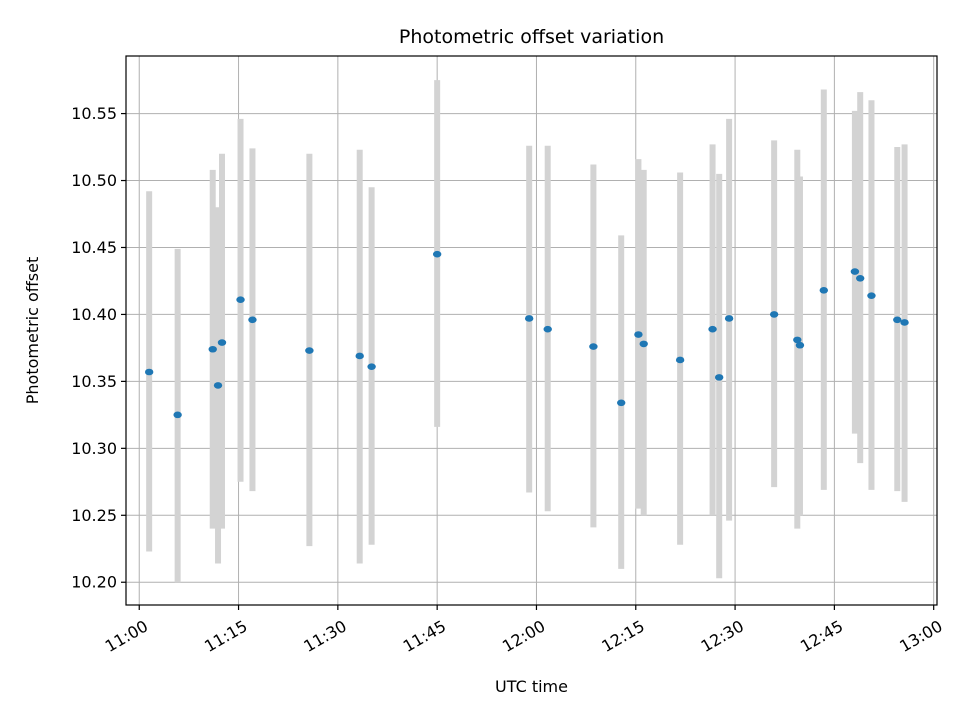 The width and height of the screenshot is (960, 720). Describe the element at coordinates (98, 348) in the screenshot. I see `y-axis-ticks: 10.20 10.25 10.30 10.35 10.40 10.45 10.50 10.55` at that location.